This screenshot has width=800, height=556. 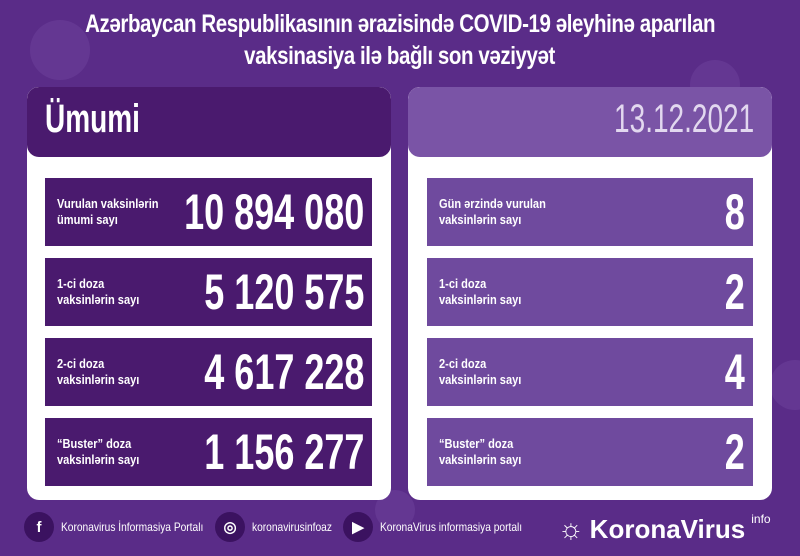 What do you see at coordinates (590, 122) in the screenshot?
I see `daily-header: 13.12.2021` at bounding box center [590, 122].